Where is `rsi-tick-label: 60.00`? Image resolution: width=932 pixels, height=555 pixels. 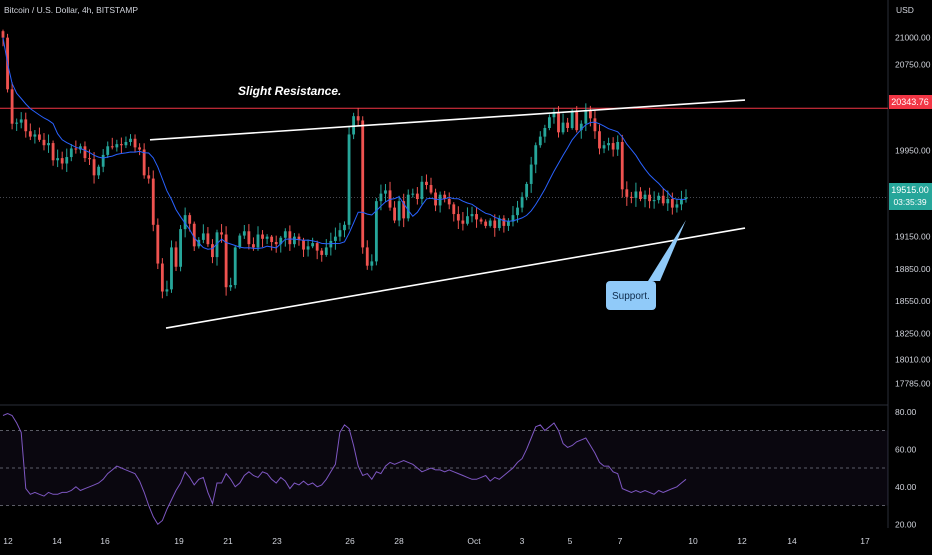
rsi-tick-label: 60.00 is located at coordinates (906, 449).